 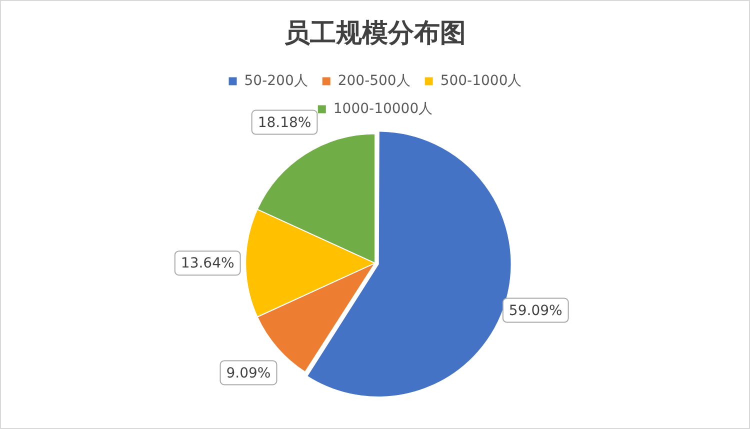 I want to click on legend-label: 500-1000人, so click(x=481, y=80).